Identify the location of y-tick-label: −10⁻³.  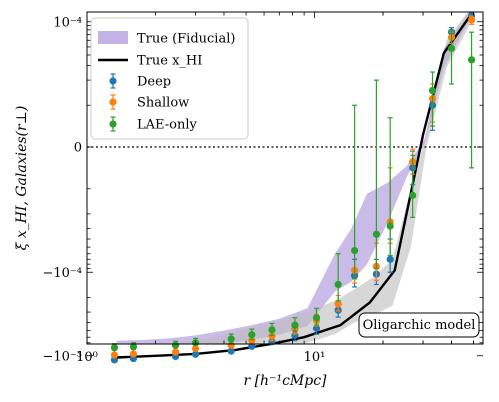
(62, 356).